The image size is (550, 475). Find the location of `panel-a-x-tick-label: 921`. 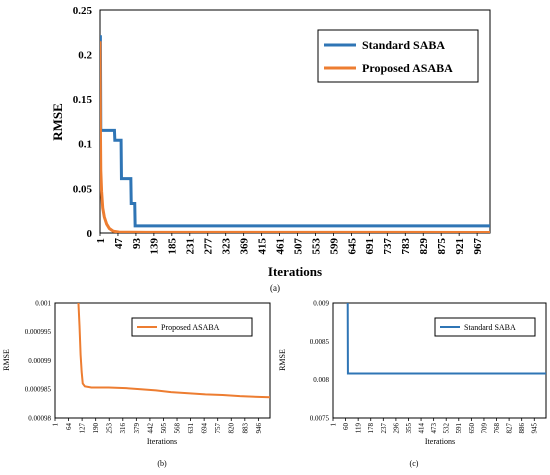

panel-a-x-tick-label: 921 is located at coordinates (460, 246).